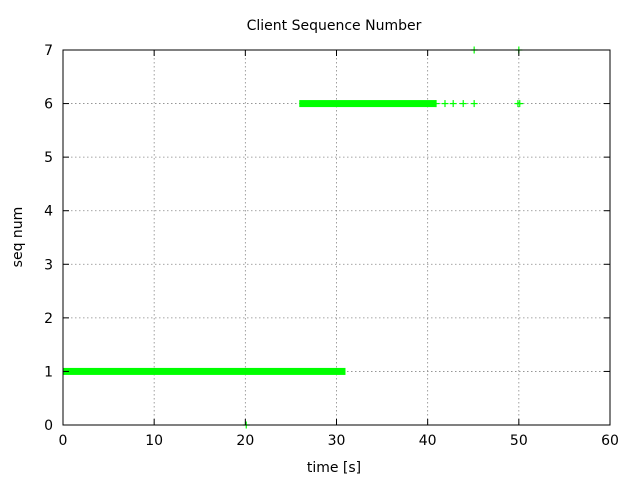 The image size is (640, 480). Describe the element at coordinates (63, 441) in the screenshot. I see `x-tick-label: 0` at that location.